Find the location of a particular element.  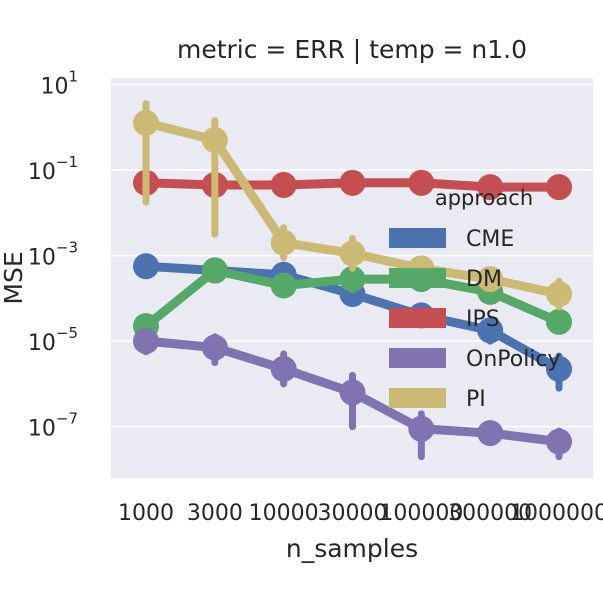

y-tick-label: 10¹ is located at coordinates (59, 83).